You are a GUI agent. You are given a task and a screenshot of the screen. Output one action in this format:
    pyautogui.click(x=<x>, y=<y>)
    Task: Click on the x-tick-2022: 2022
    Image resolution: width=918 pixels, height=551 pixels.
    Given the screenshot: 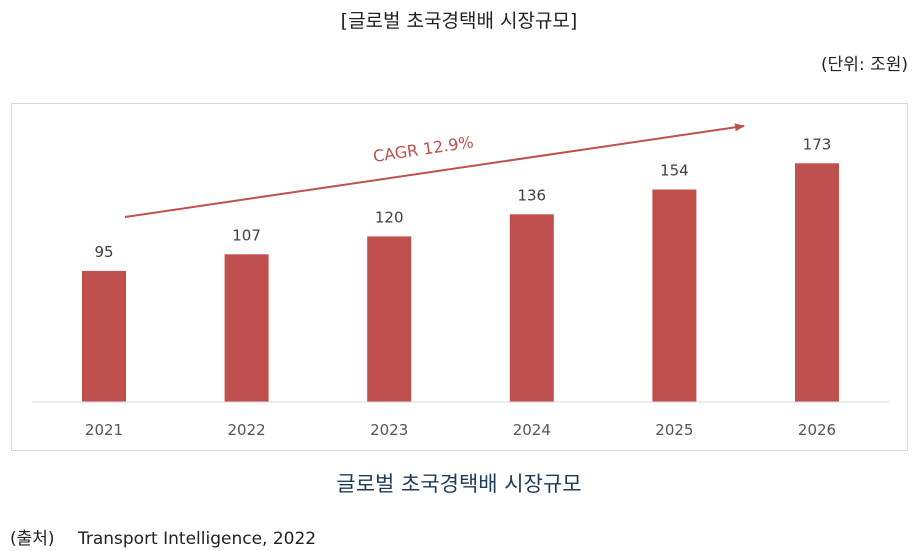 What is the action you would take?
    pyautogui.click(x=247, y=430)
    